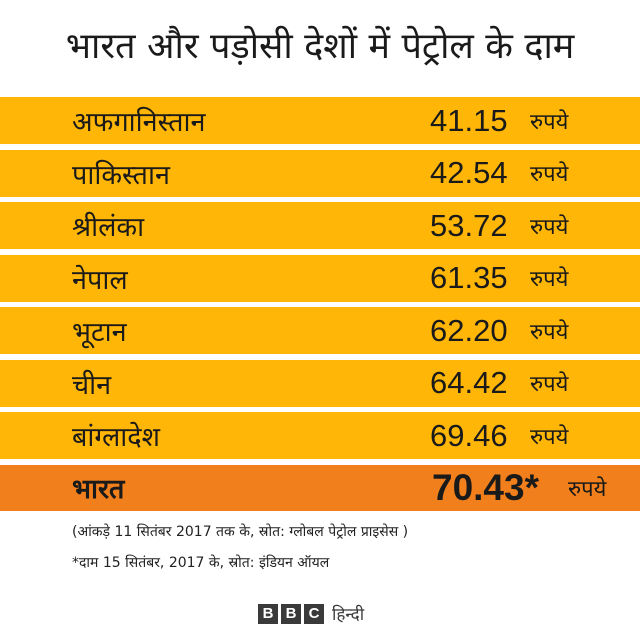  I want to click on price-row-bangladesh: बांग्लादेश 69.46 रुपये, so click(320, 435).